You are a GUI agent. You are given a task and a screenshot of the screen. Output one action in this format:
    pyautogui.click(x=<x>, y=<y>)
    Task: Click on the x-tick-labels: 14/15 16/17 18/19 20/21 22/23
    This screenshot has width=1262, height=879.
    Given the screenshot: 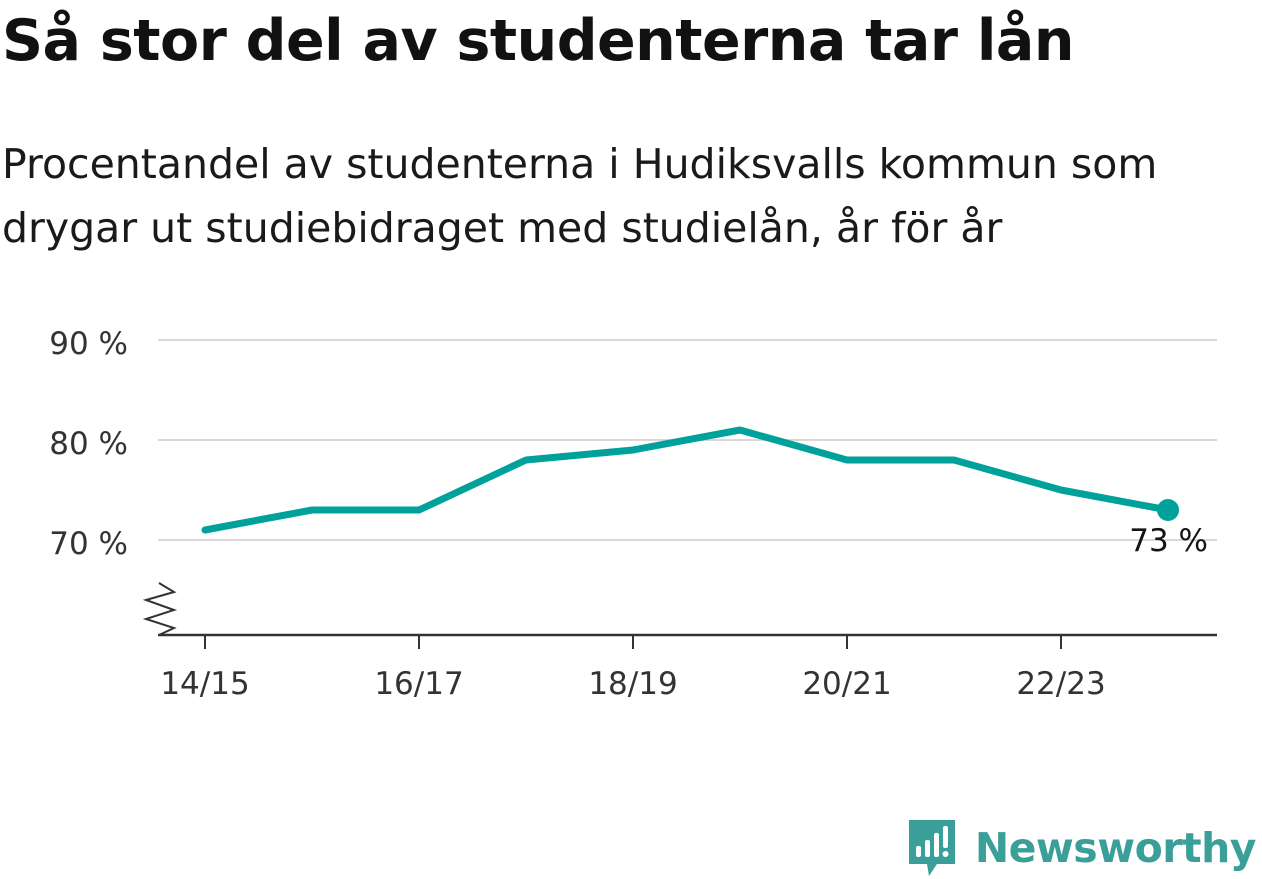 What is the action you would take?
    pyautogui.click(x=632, y=684)
    